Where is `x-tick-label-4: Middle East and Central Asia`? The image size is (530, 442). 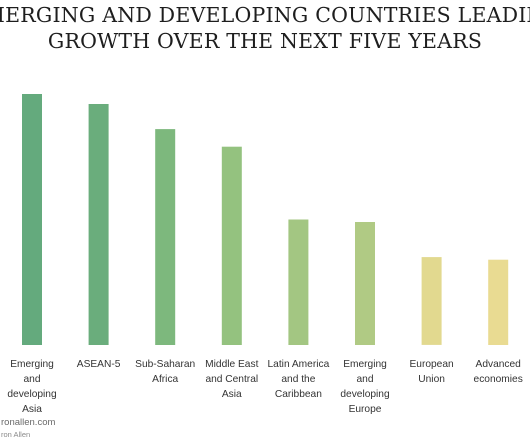 x-tick-label-4: Middle East and Central Asia is located at coordinates (232, 379).